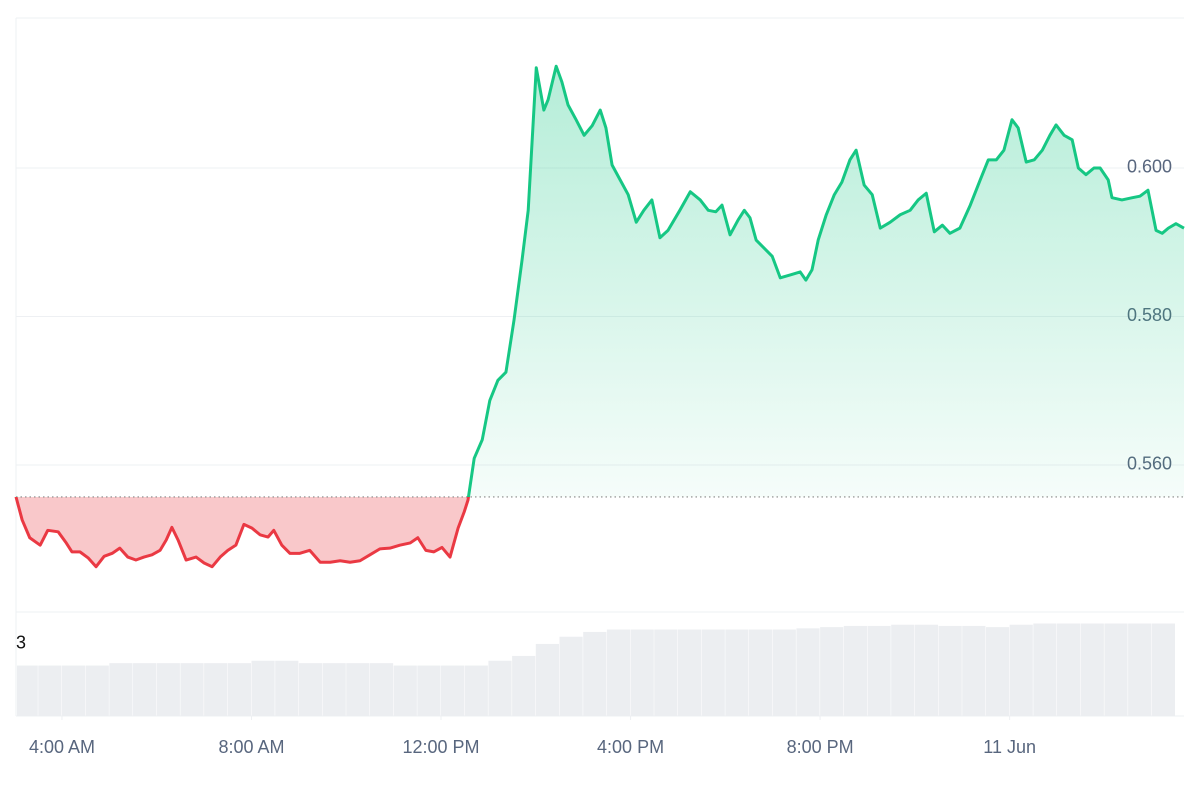 The image size is (1200, 800). Describe the element at coordinates (1149, 167) in the screenshot. I see `y-tick-label: 0.600` at that location.